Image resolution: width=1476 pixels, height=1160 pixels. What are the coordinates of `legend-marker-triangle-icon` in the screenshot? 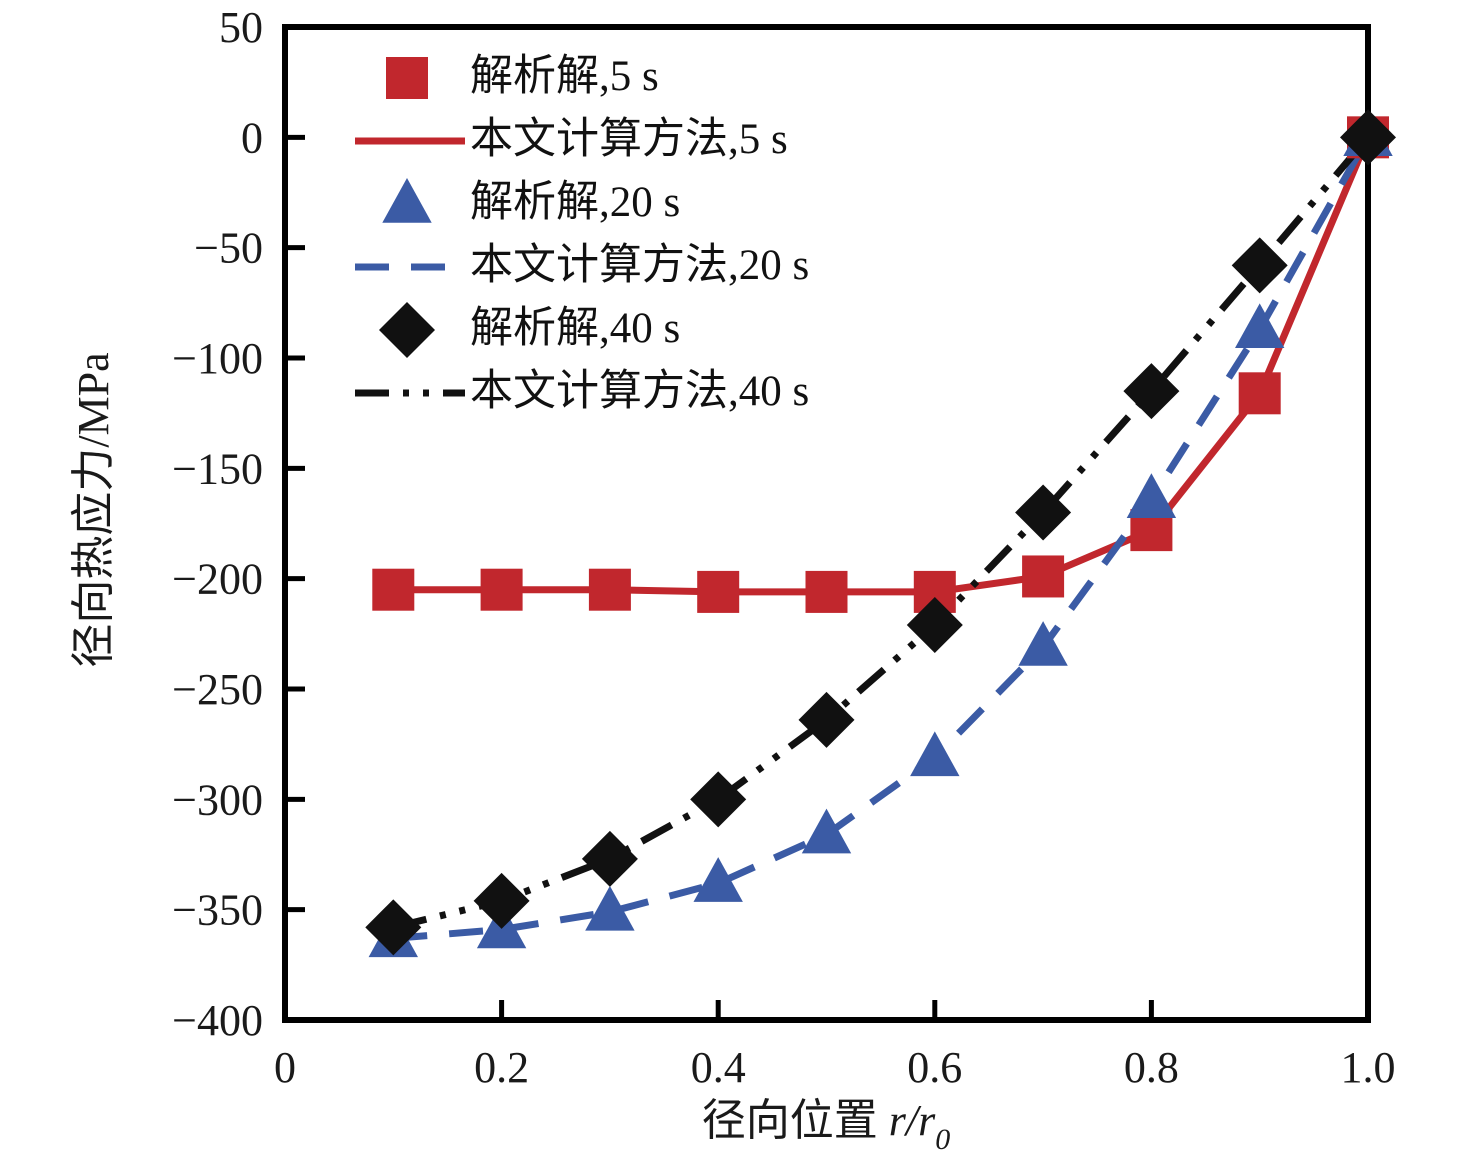 It's located at (407, 200).